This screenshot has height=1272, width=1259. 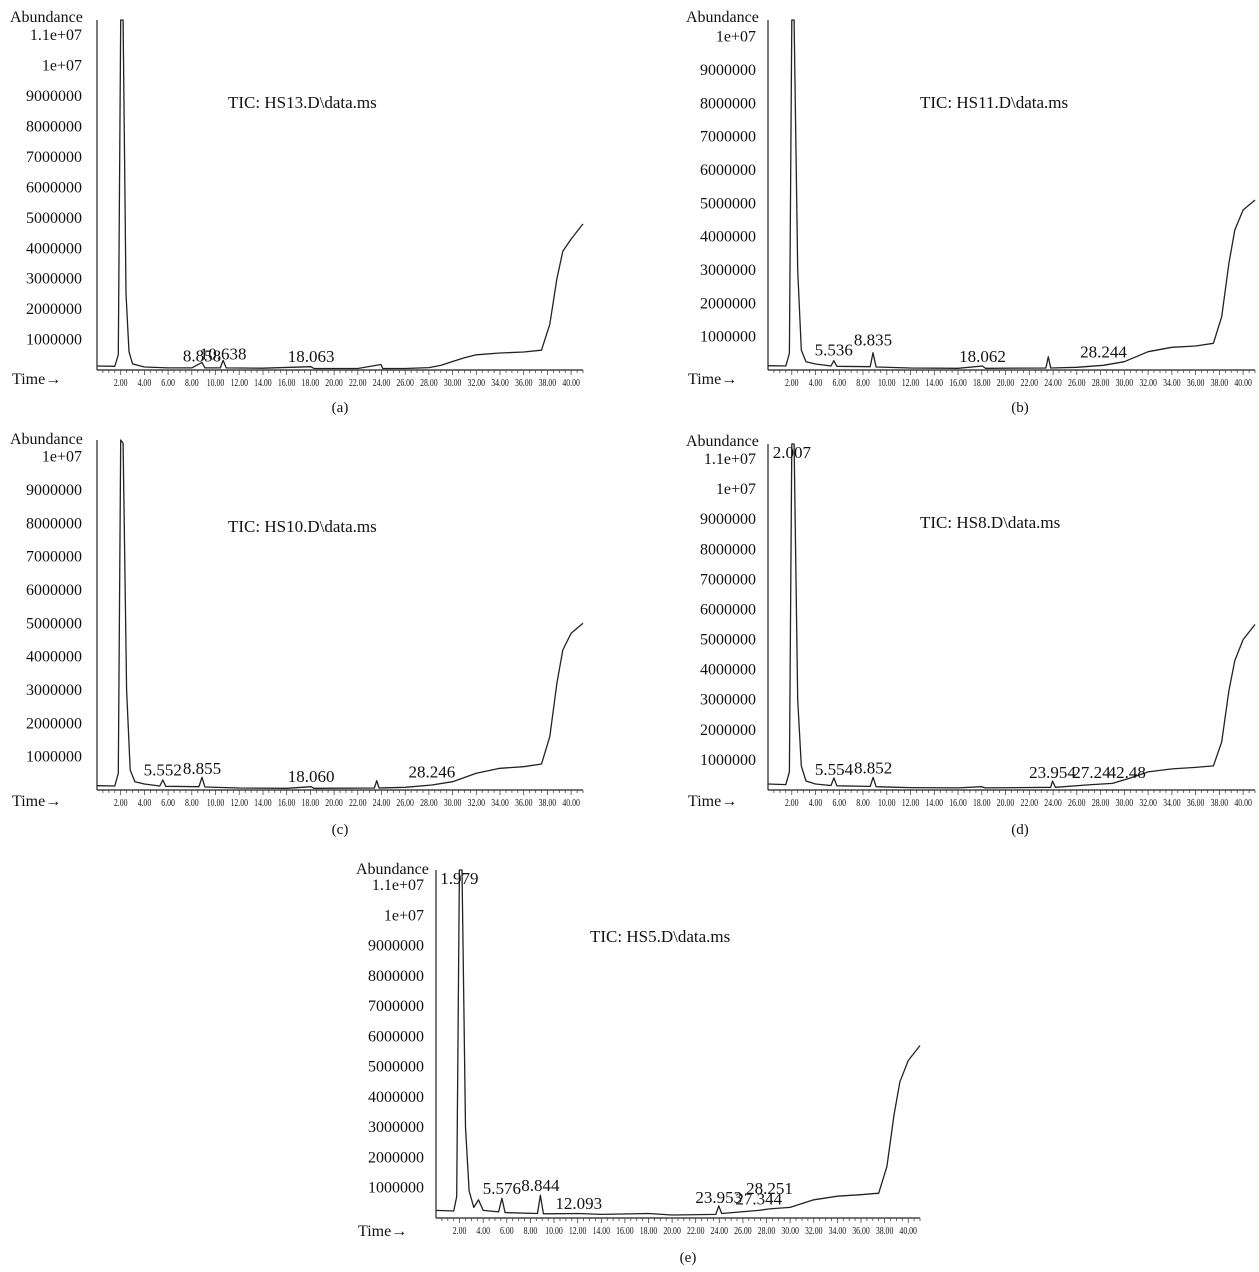 I want to click on chart-c-x-tick-label: 4.00, so click(x=145, y=802).